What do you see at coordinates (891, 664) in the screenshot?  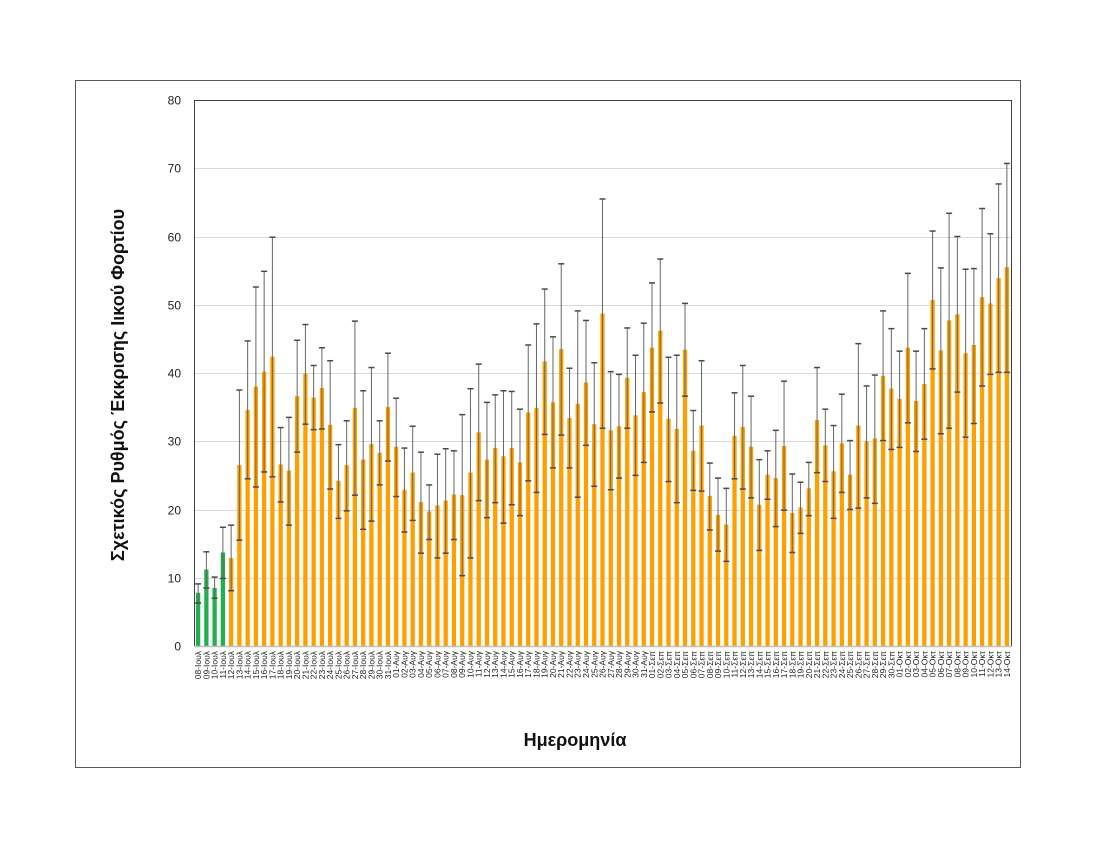 I see `x-tick-label: 30-Σεπ` at bounding box center [891, 664].